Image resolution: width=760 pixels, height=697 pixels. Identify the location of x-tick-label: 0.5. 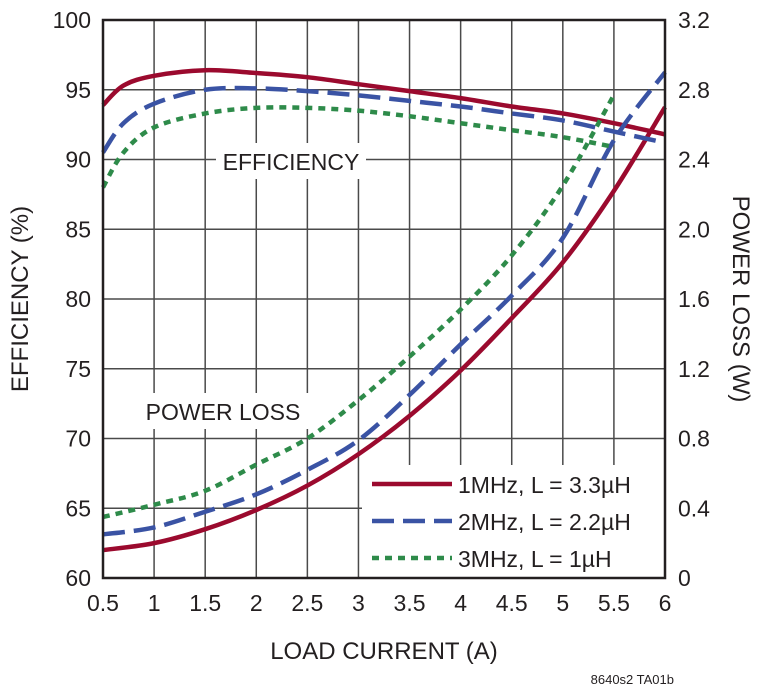
(103, 603).